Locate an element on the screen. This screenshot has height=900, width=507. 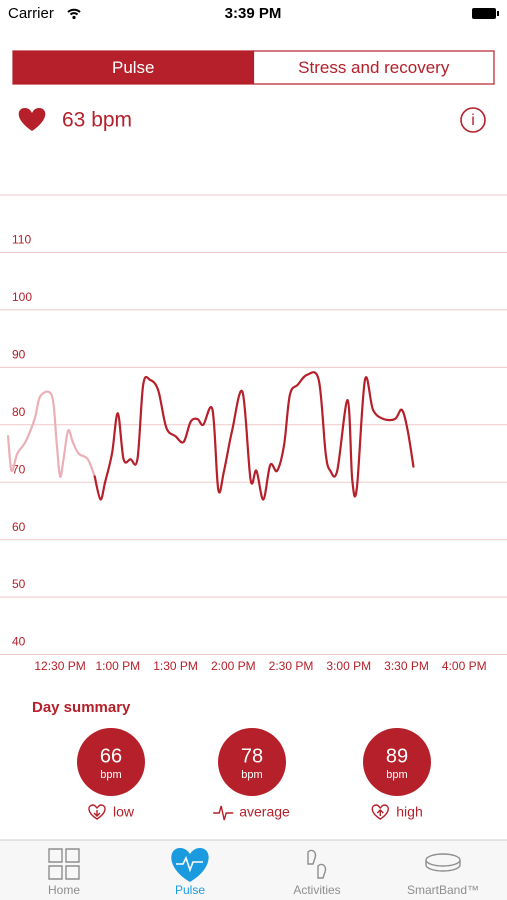
battery is located at coordinates (484, 13).